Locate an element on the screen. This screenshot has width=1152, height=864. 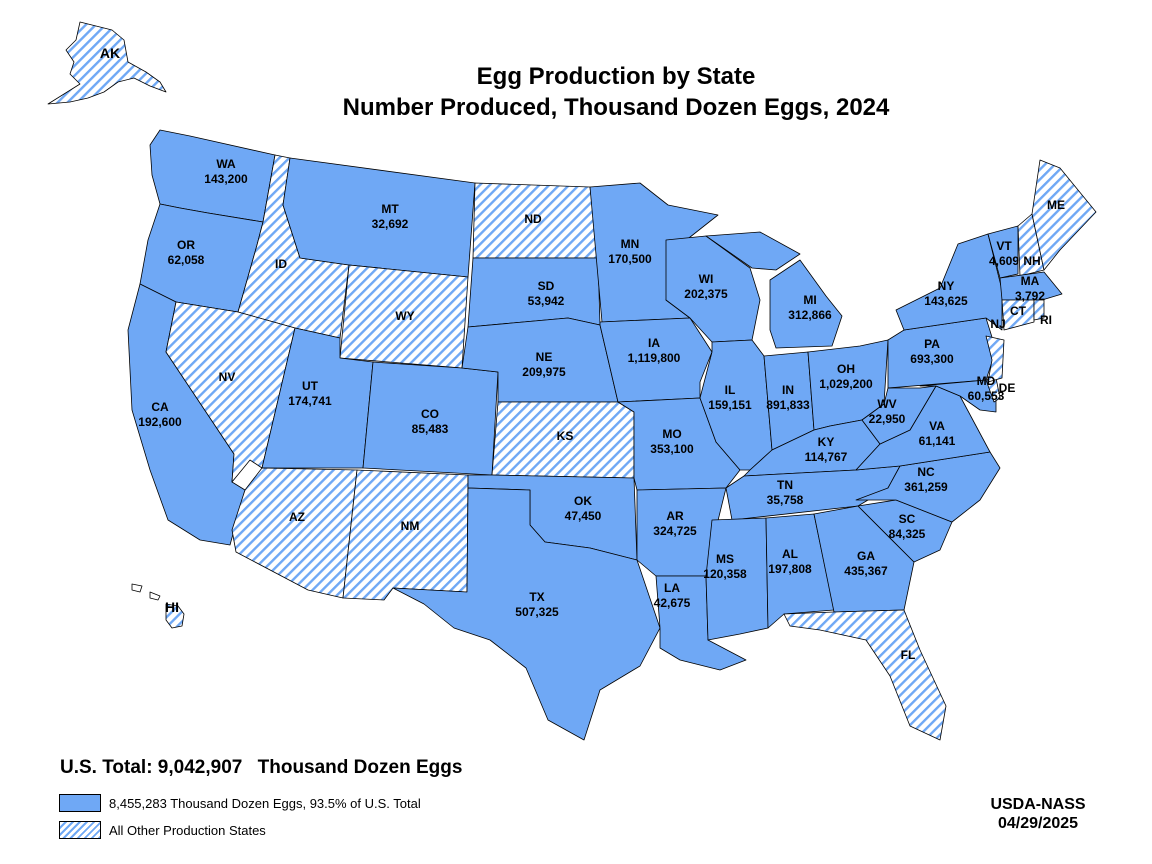
state-az is located at coordinates (294, 533).